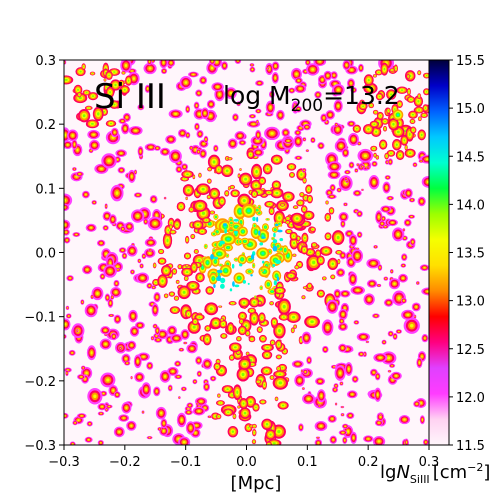 This screenshot has height=500, width=500. What do you see at coordinates (246, 462) in the screenshot?
I see `x-tick-label: 0.0` at bounding box center [246, 462].